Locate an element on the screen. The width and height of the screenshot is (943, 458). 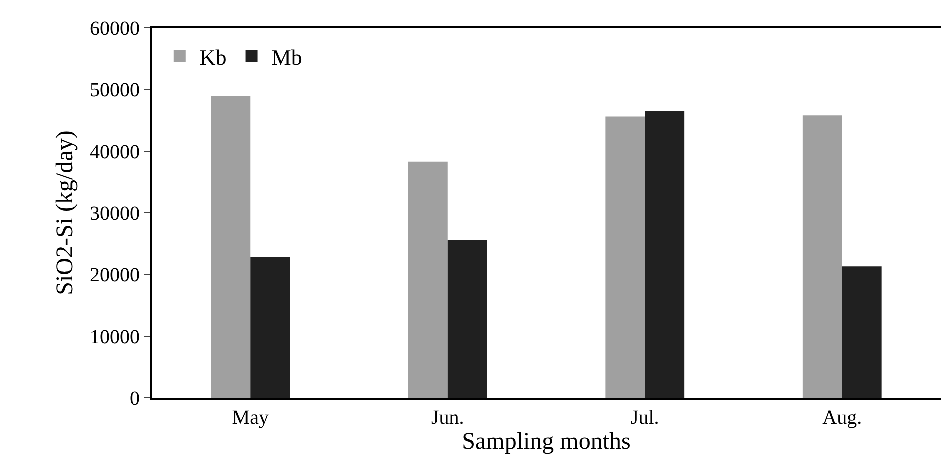
x-tick-label: Jul. is located at coordinates (645, 418).